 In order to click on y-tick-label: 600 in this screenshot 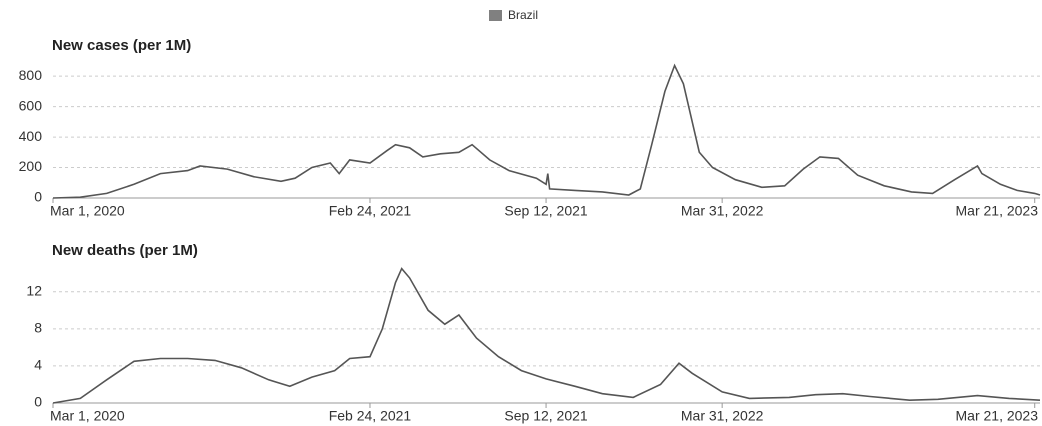, I will do `click(31, 105)`.